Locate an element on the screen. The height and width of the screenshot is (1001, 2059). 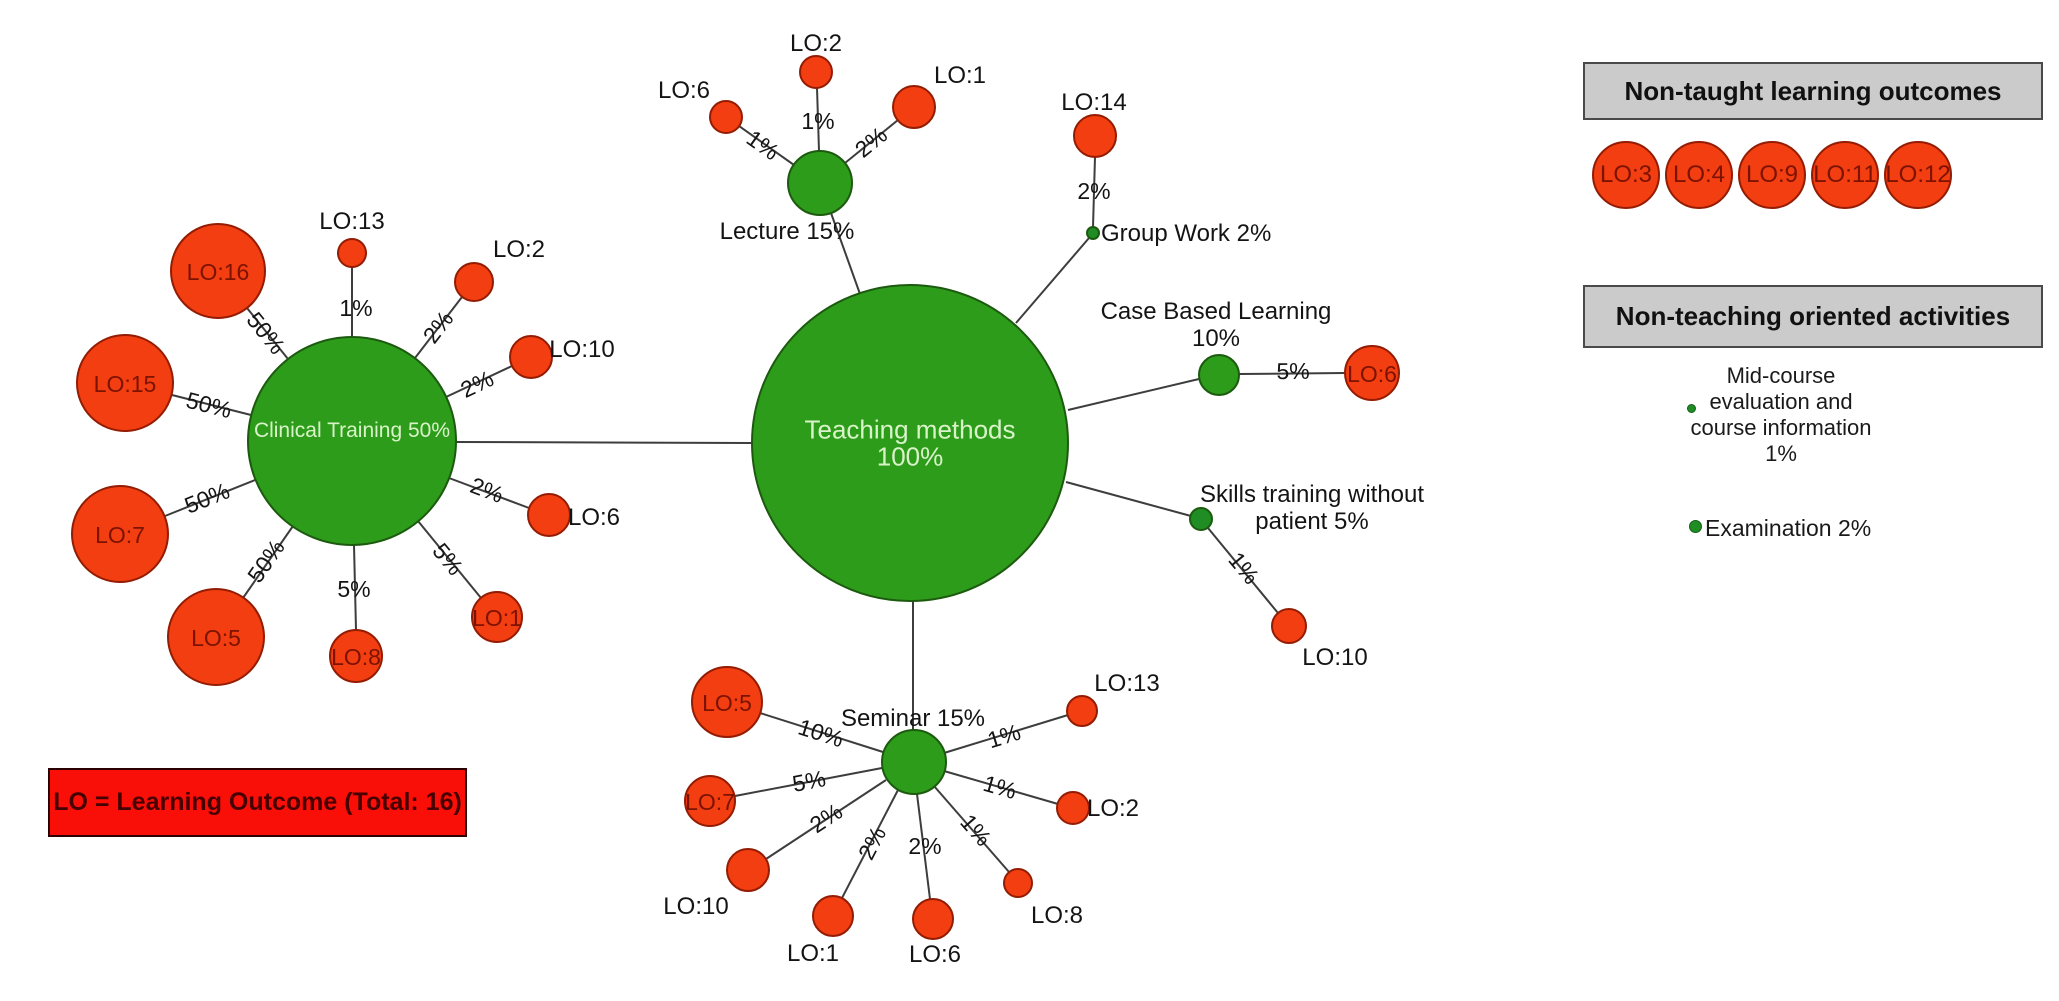
edge-label-clinical-lo16: 50% is located at coordinates (265, 333).